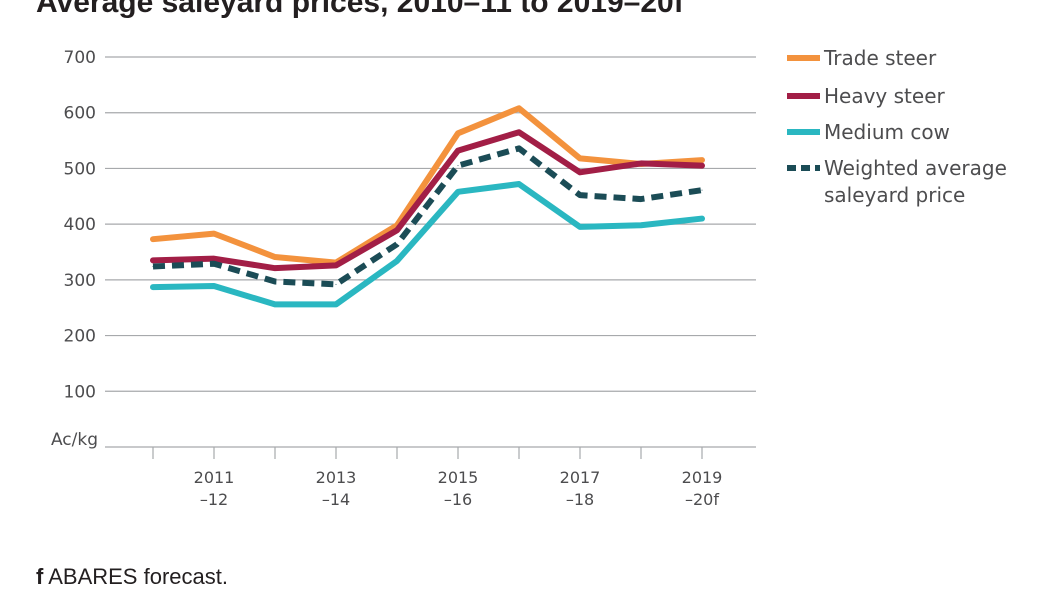  What do you see at coordinates (458, 499) in the screenshot?
I see `x-tick-label-suffix: –16` at bounding box center [458, 499].